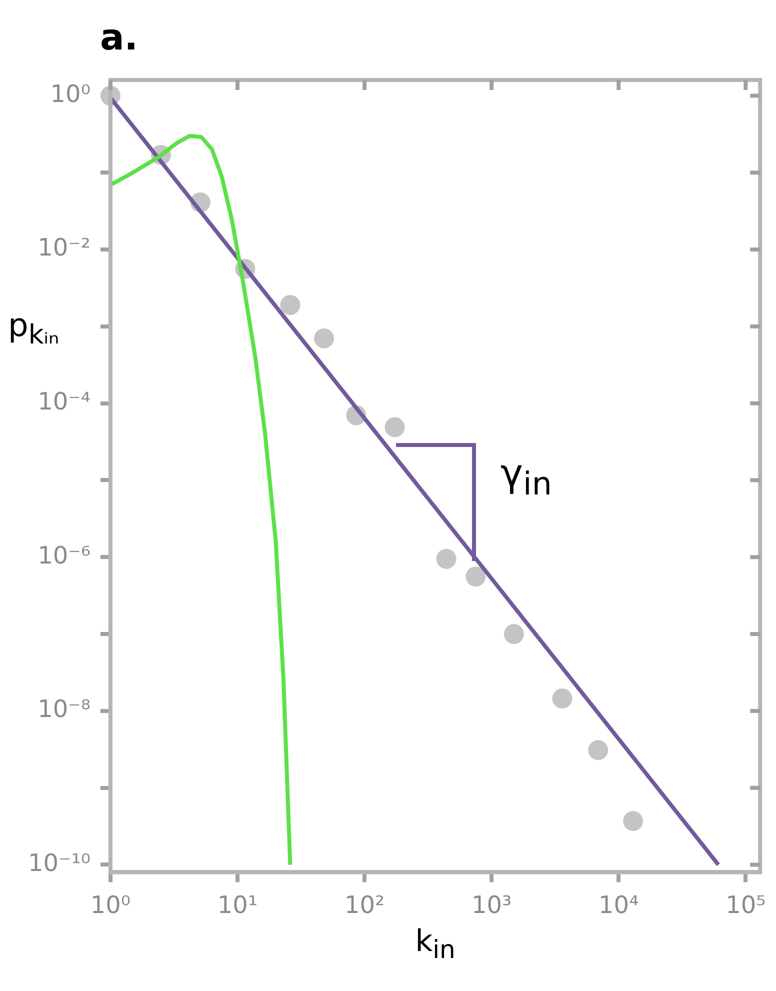 Image resolution: width=776 pixels, height=991 pixels. What do you see at coordinates (64, 248) in the screenshot?
I see `y-tick-label: 10⁻²` at bounding box center [64, 248].